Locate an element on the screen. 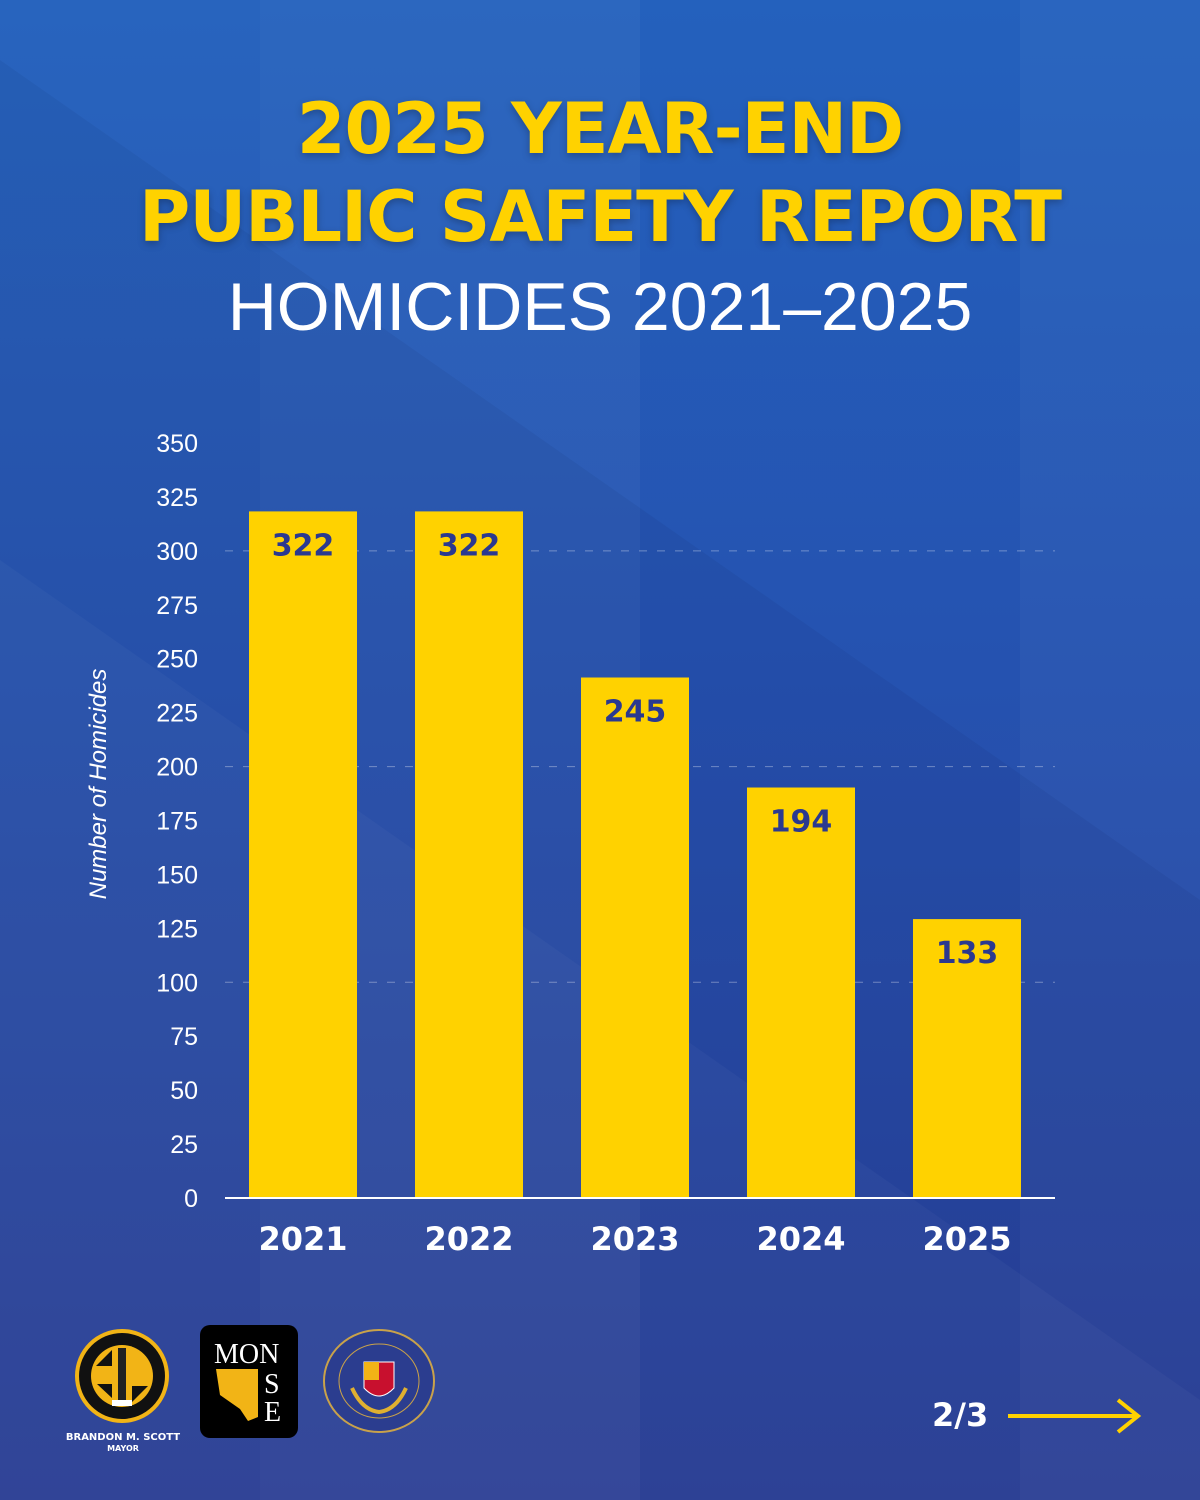  x-tick-label: 2021 is located at coordinates (302, 1239).